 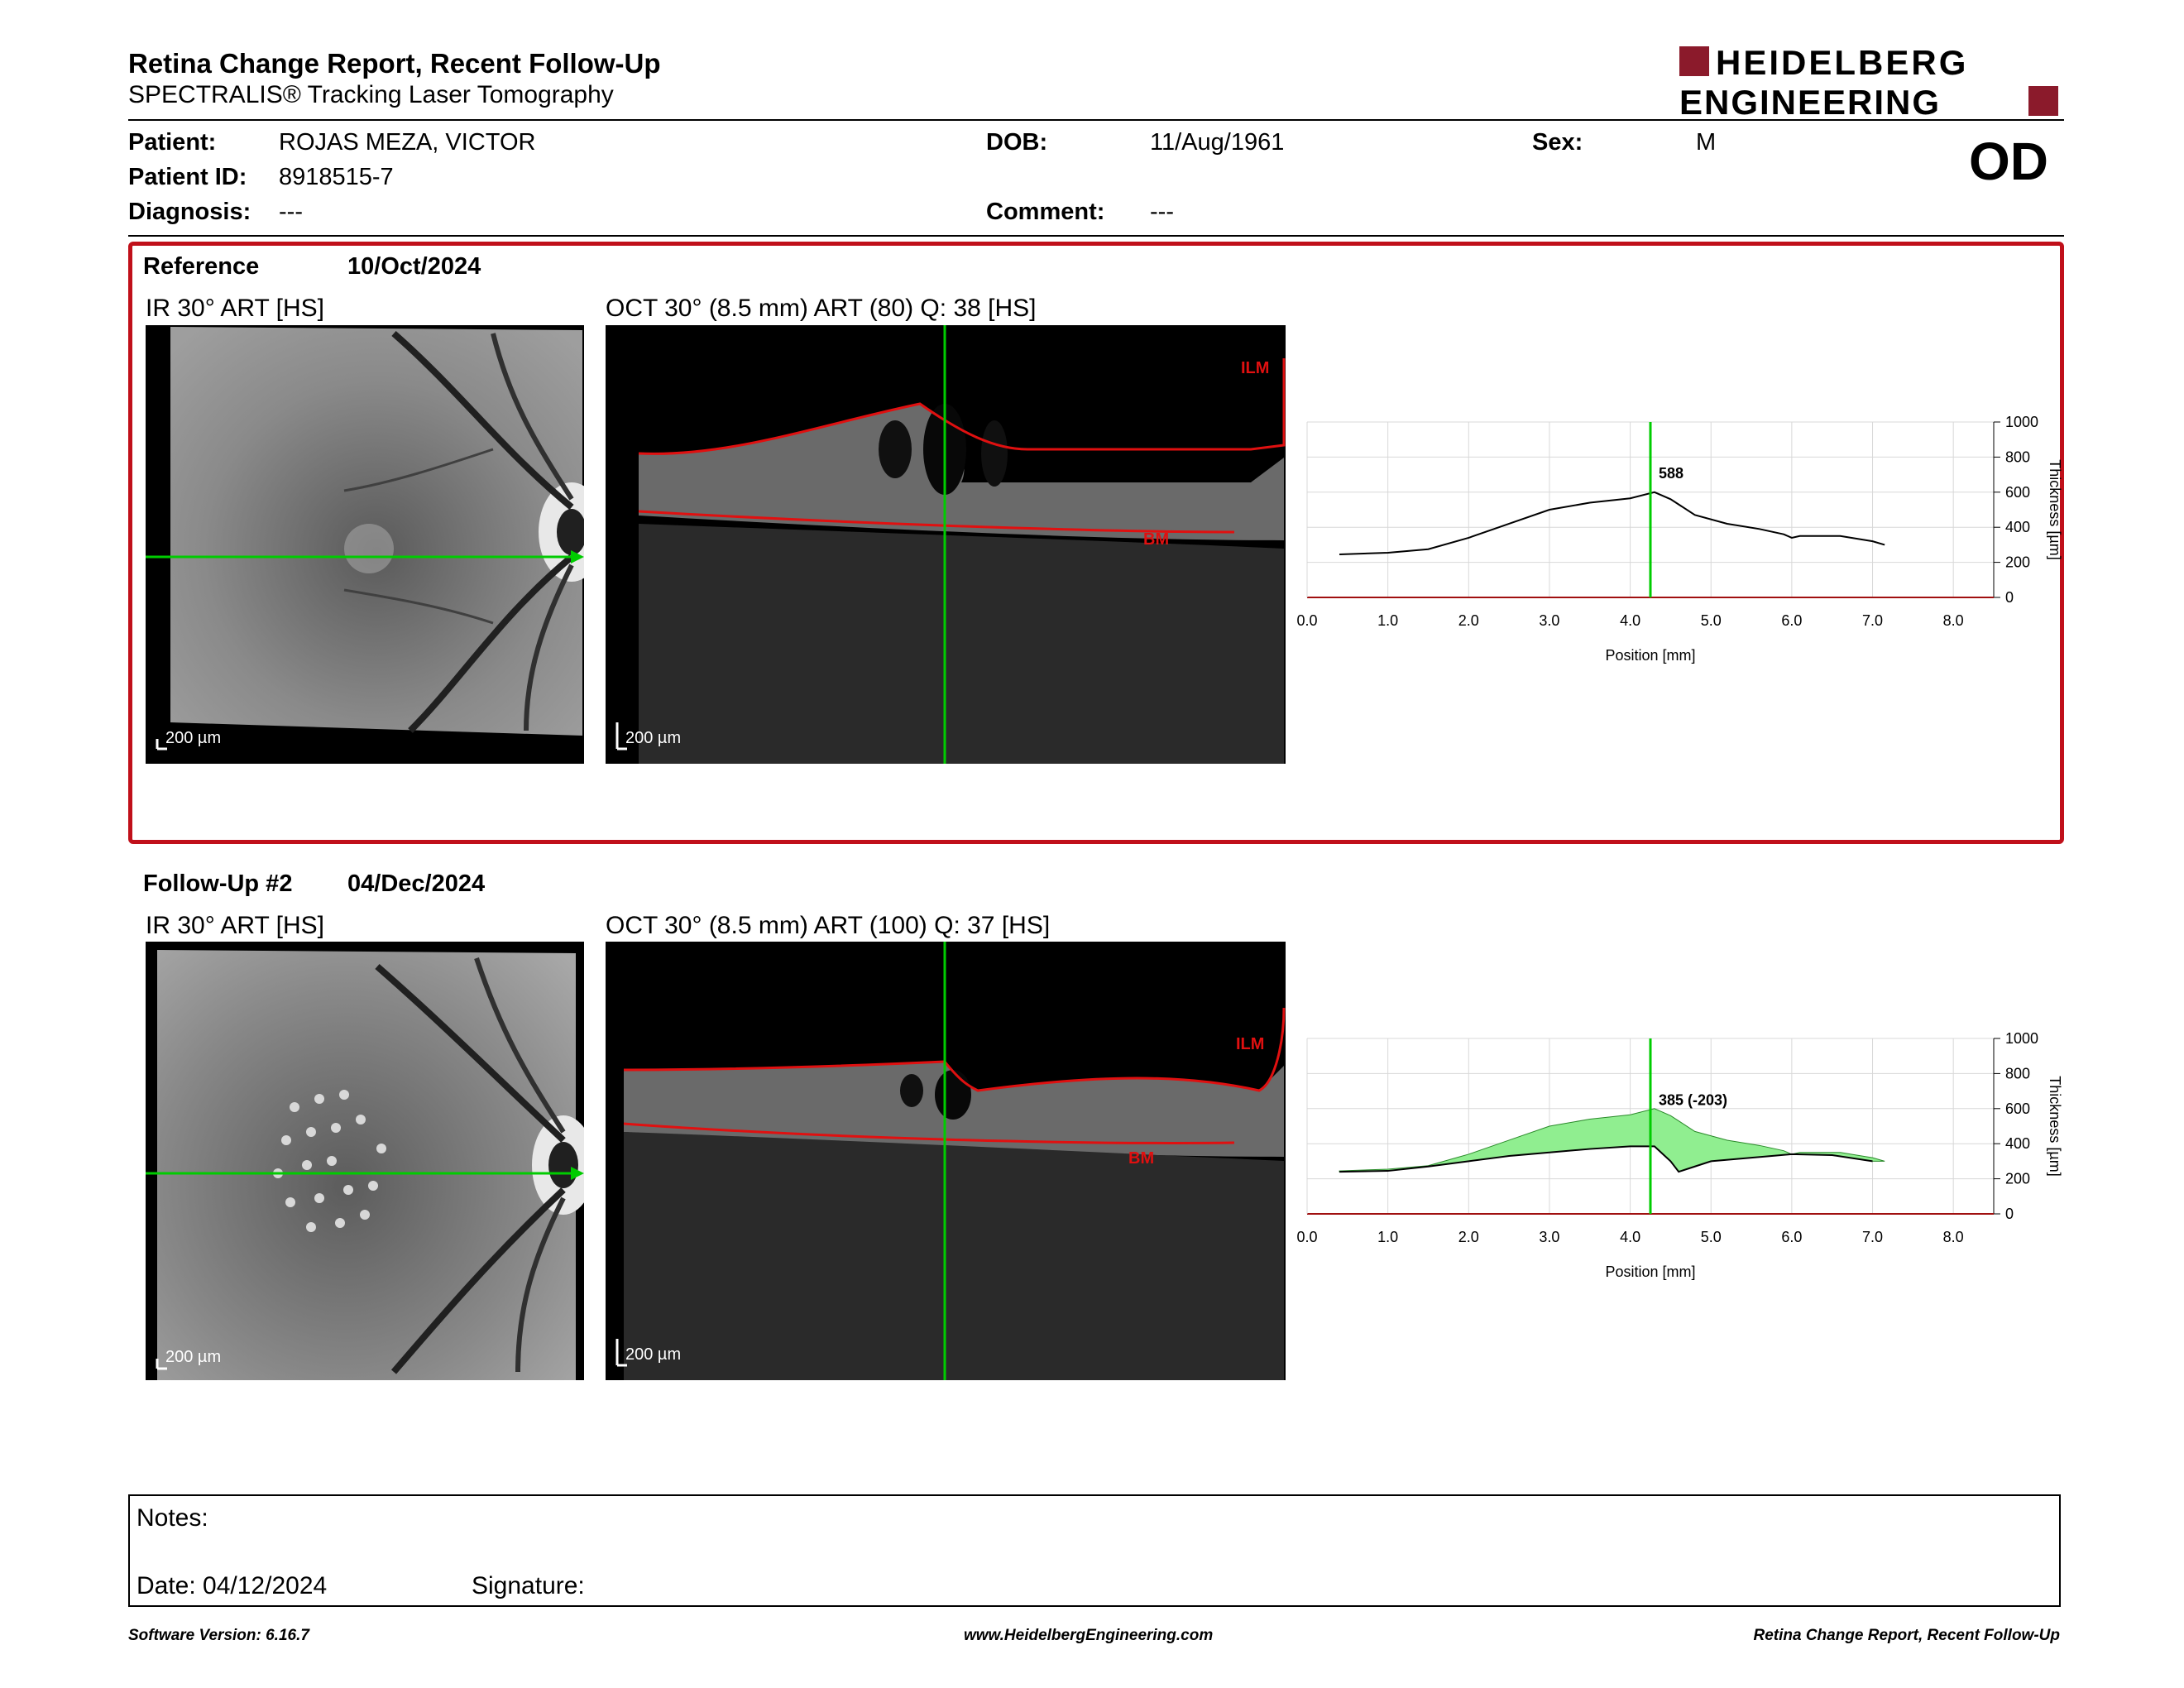 What do you see at coordinates (189, 212) in the screenshot?
I see `diagnosis-label: Diagnosis:` at bounding box center [189, 212].